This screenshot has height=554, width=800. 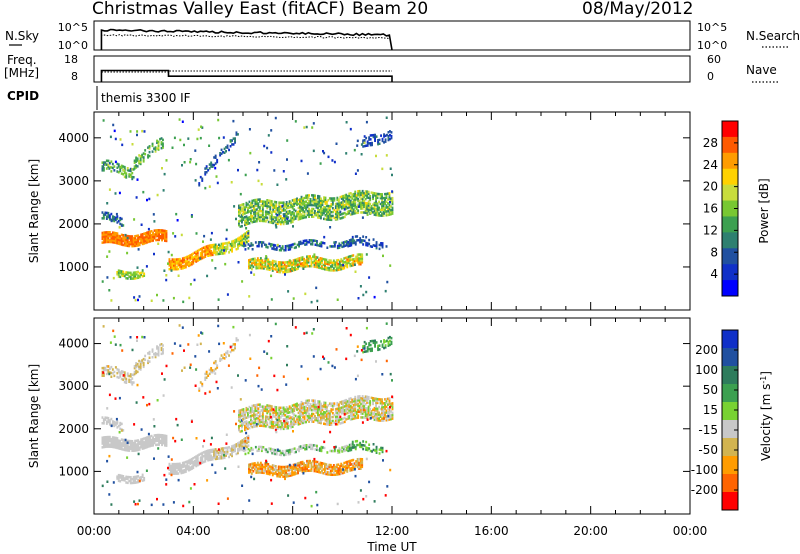 I want to click on colorbar-swatch, so click(x=730, y=161).